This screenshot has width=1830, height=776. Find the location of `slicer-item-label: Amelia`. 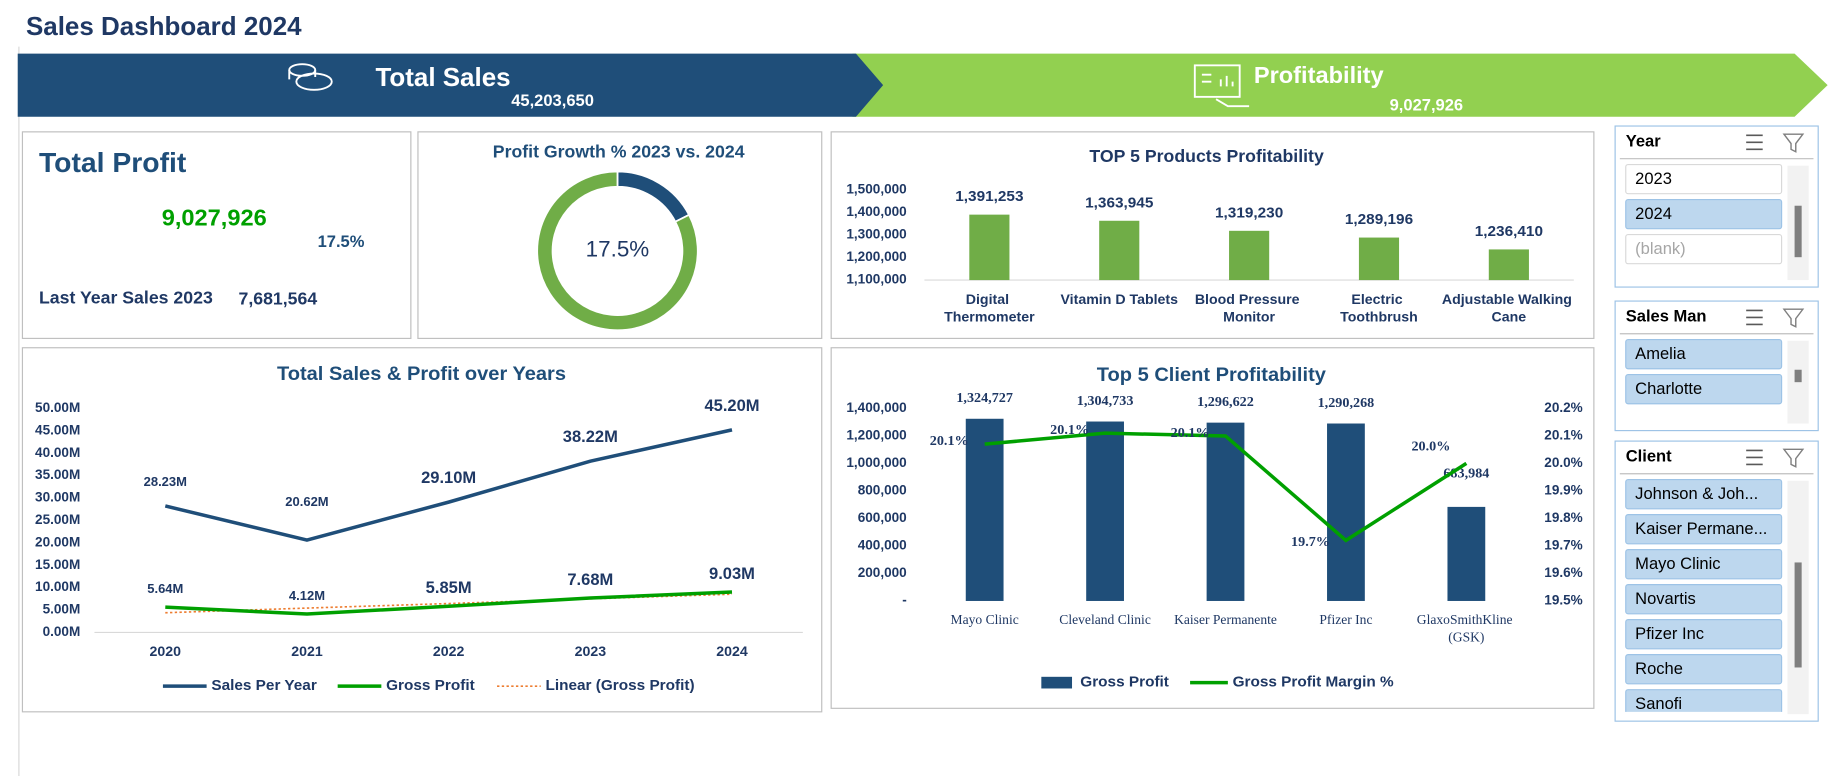

slicer-item-label: Amelia is located at coordinates (1660, 354).